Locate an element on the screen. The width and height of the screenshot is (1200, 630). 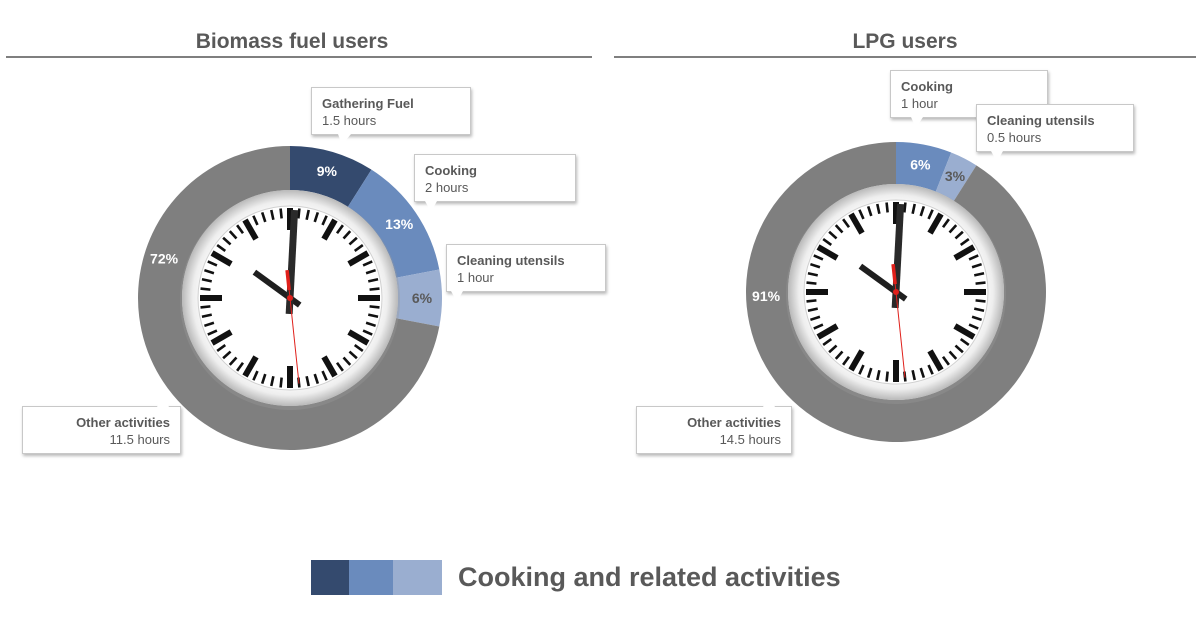
slice-percent-label: 72% is located at coordinates (164, 258).